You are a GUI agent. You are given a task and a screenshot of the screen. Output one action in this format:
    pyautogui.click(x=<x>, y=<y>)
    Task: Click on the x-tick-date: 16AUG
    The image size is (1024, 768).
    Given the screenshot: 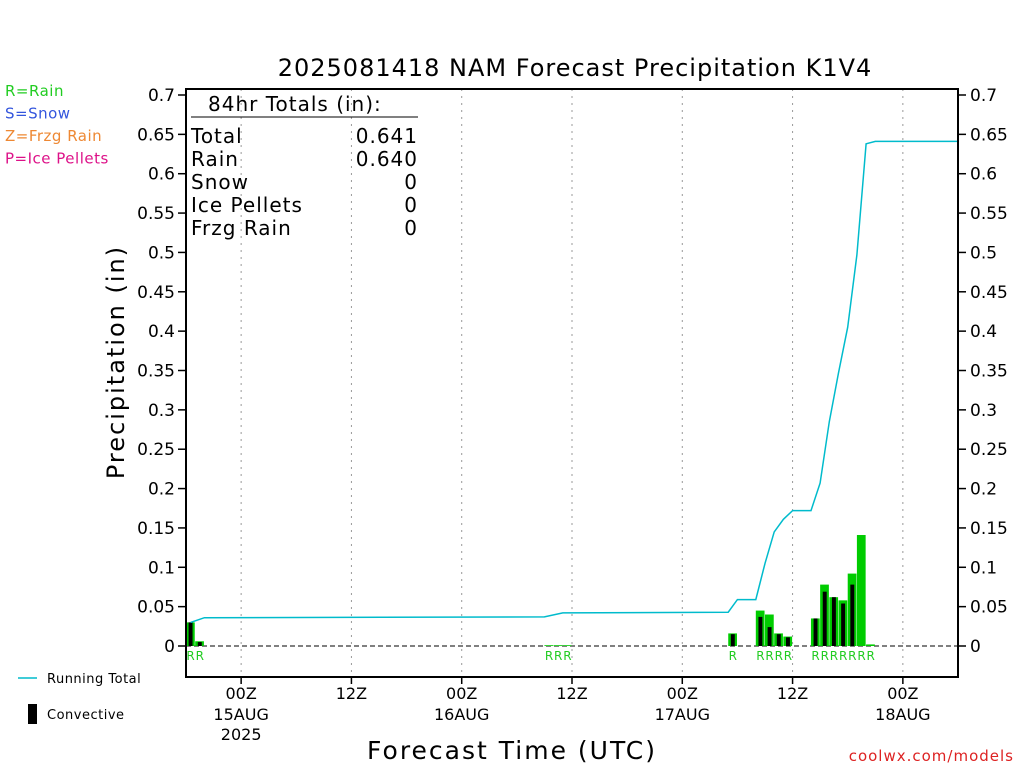 What is the action you would take?
    pyautogui.click(x=461, y=714)
    